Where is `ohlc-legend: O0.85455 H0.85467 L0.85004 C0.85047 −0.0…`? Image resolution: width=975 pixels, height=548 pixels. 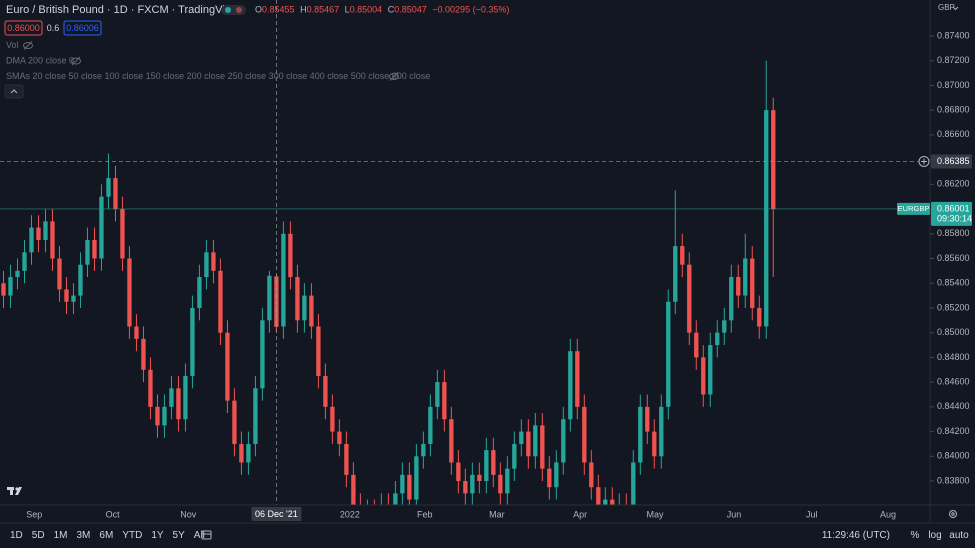 ohlc-legend: O0.85455 H0.85467 L0.85004 C0.85047 −0.0… is located at coordinates (382, 10).